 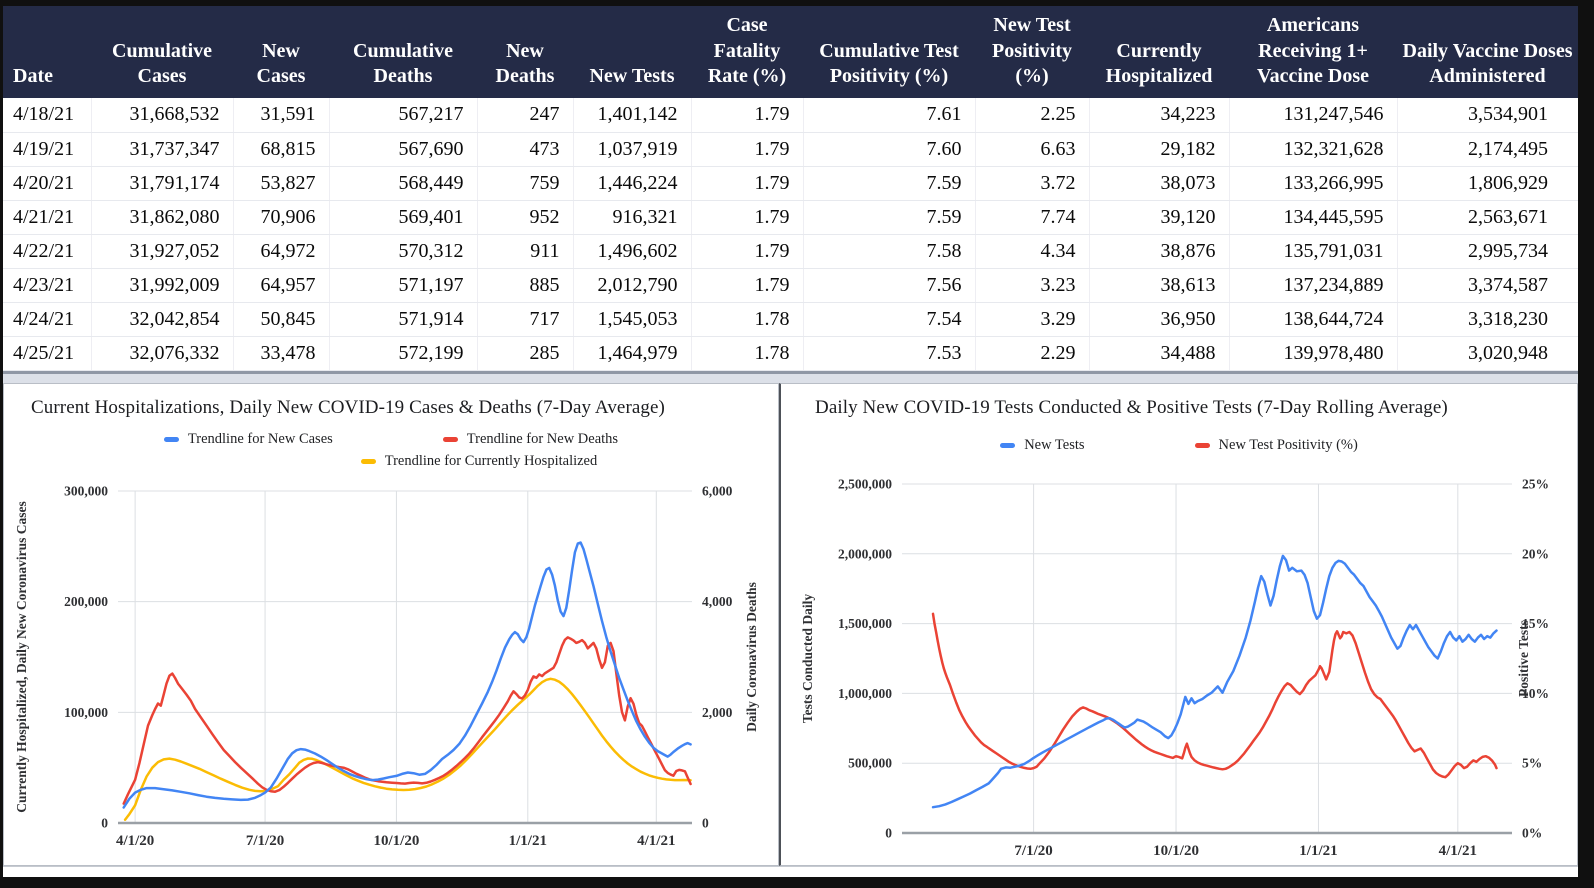 I want to click on column-header: Cumulative Deaths, so click(x=403, y=52).